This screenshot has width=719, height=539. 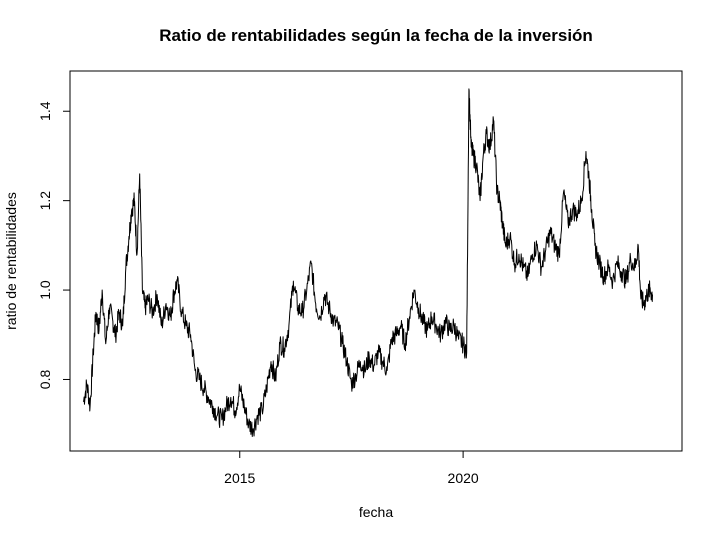 What do you see at coordinates (11, 261) in the screenshot?
I see `y-axis-label: ratio de rentabilidades` at bounding box center [11, 261].